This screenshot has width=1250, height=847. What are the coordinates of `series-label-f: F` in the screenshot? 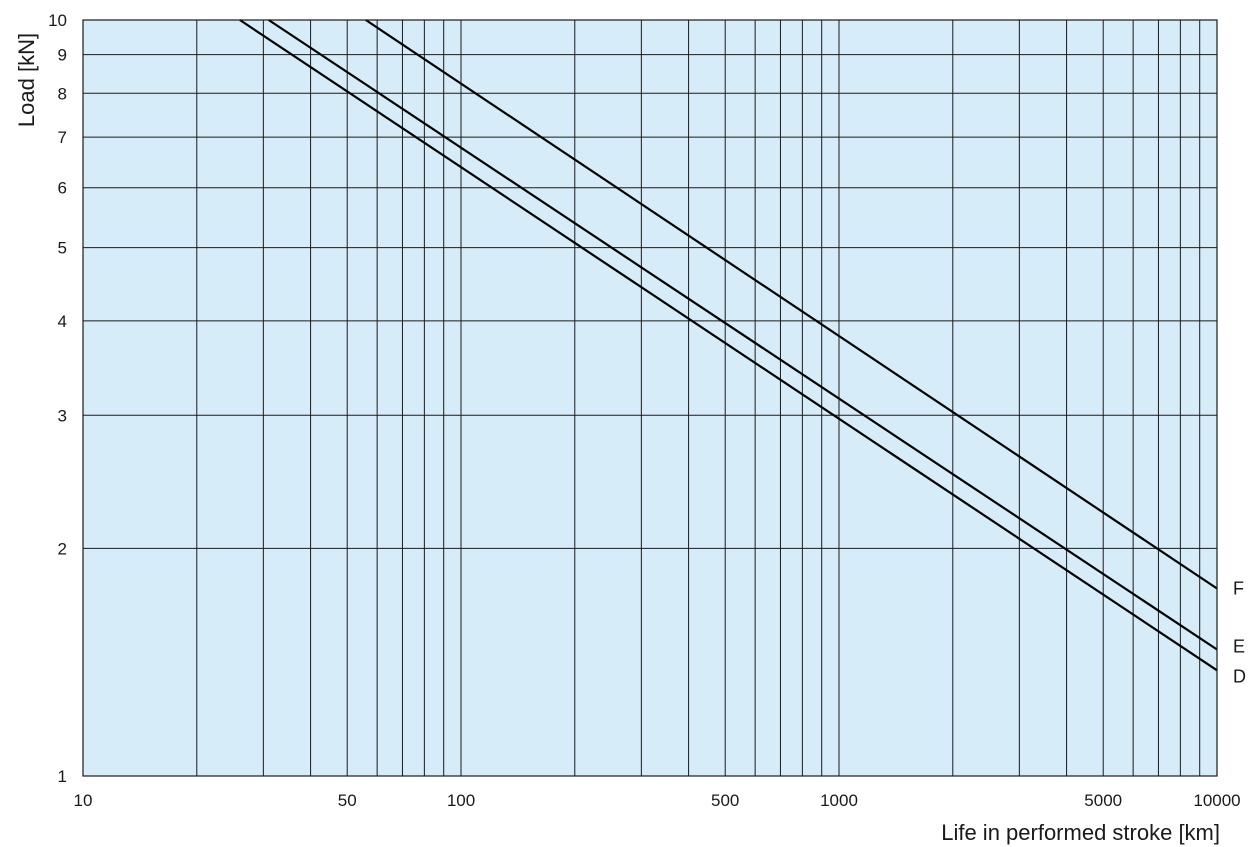 It's located at (1238, 589).